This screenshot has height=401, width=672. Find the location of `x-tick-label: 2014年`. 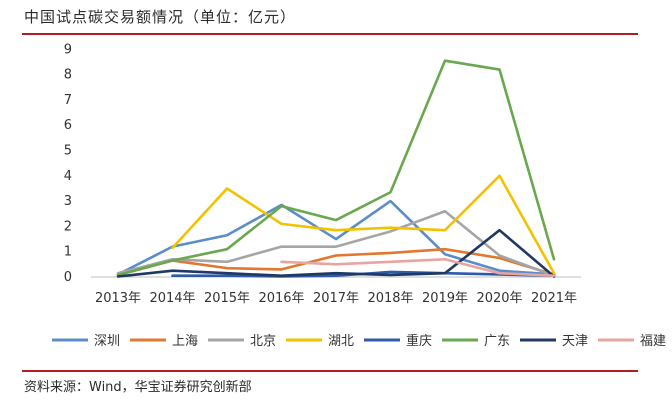

x-tick-label: 2014年 is located at coordinates (172, 298).